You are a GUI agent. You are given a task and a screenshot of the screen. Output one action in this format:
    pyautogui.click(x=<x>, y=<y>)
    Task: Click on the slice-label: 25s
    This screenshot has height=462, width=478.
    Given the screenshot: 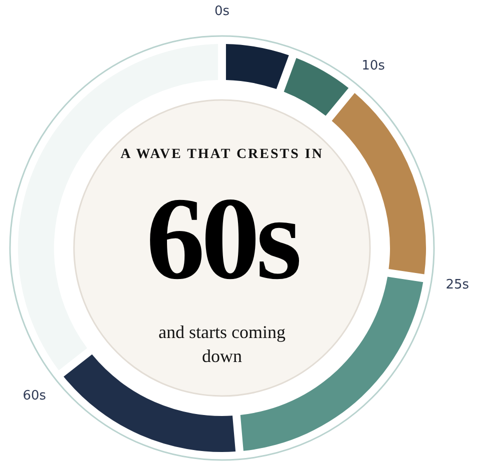 What is the action you would take?
    pyautogui.click(x=458, y=284)
    